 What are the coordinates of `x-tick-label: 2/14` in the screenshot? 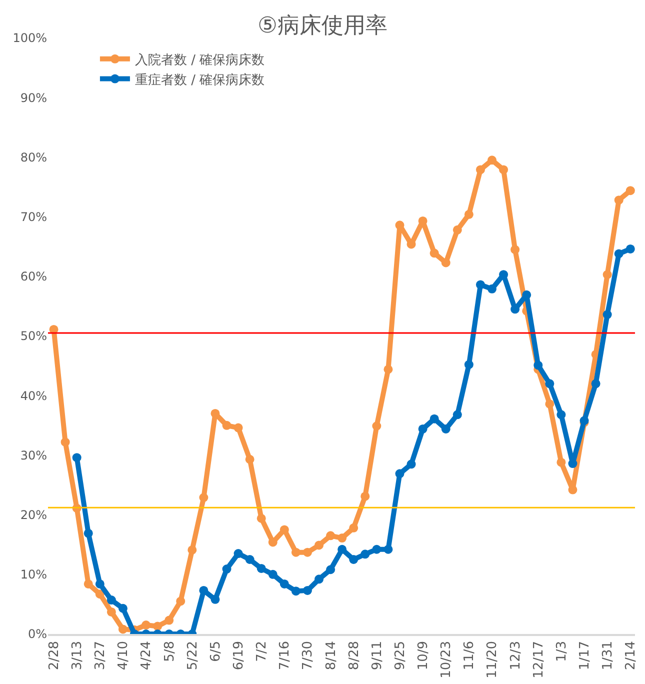 It's located at (631, 655).